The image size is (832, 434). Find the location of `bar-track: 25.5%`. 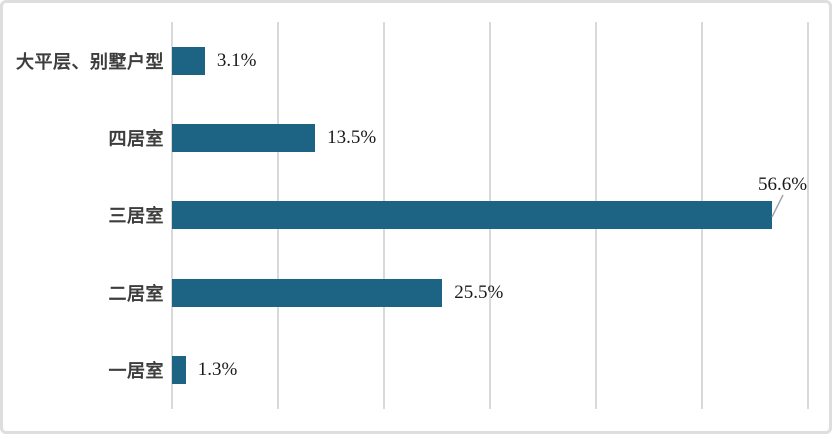

bar-track: 25.5% is located at coordinates (502, 292).